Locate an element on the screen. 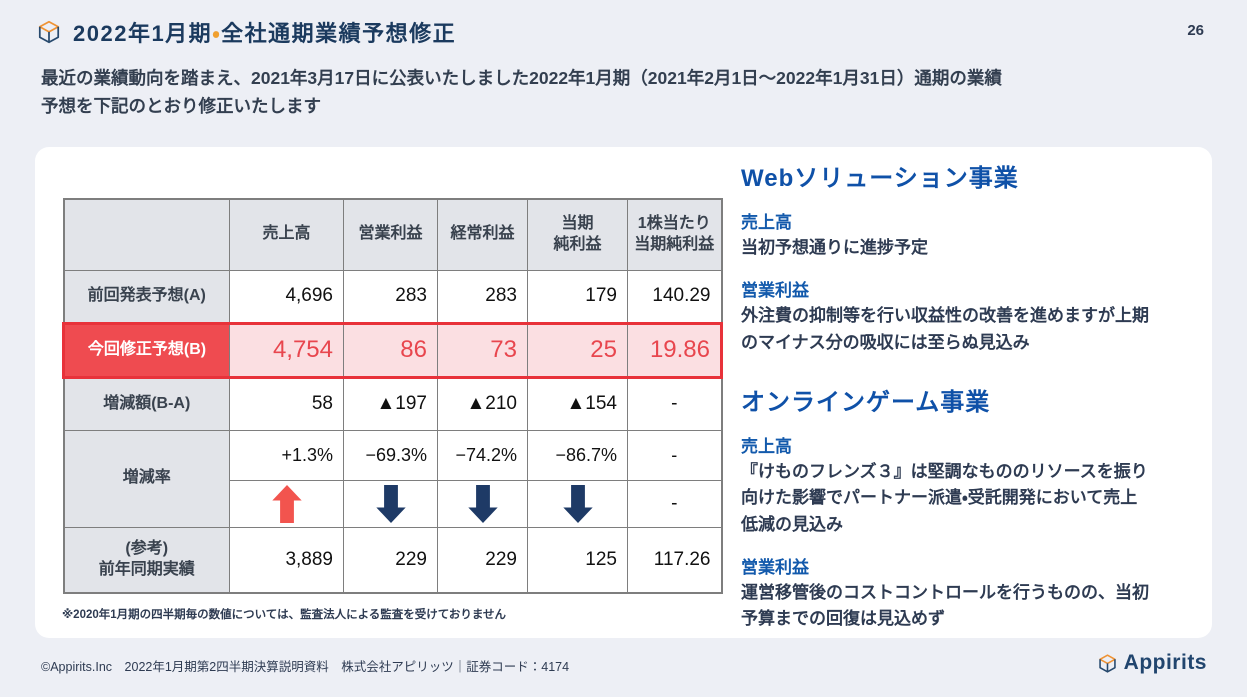 The height and width of the screenshot is (697, 1247). item-body: 運営移管後のコストコントロールを行うものの、当初 予算までの回復は見込めず is located at coordinates (945, 606).